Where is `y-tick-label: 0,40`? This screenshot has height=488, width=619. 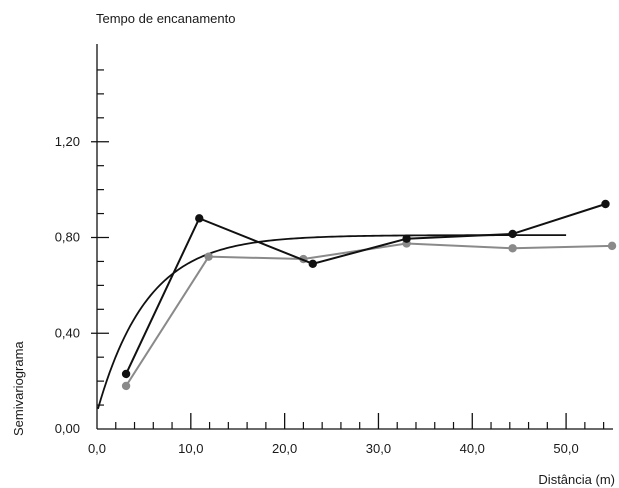 y-tick-label: 0,40 is located at coordinates (67, 332).